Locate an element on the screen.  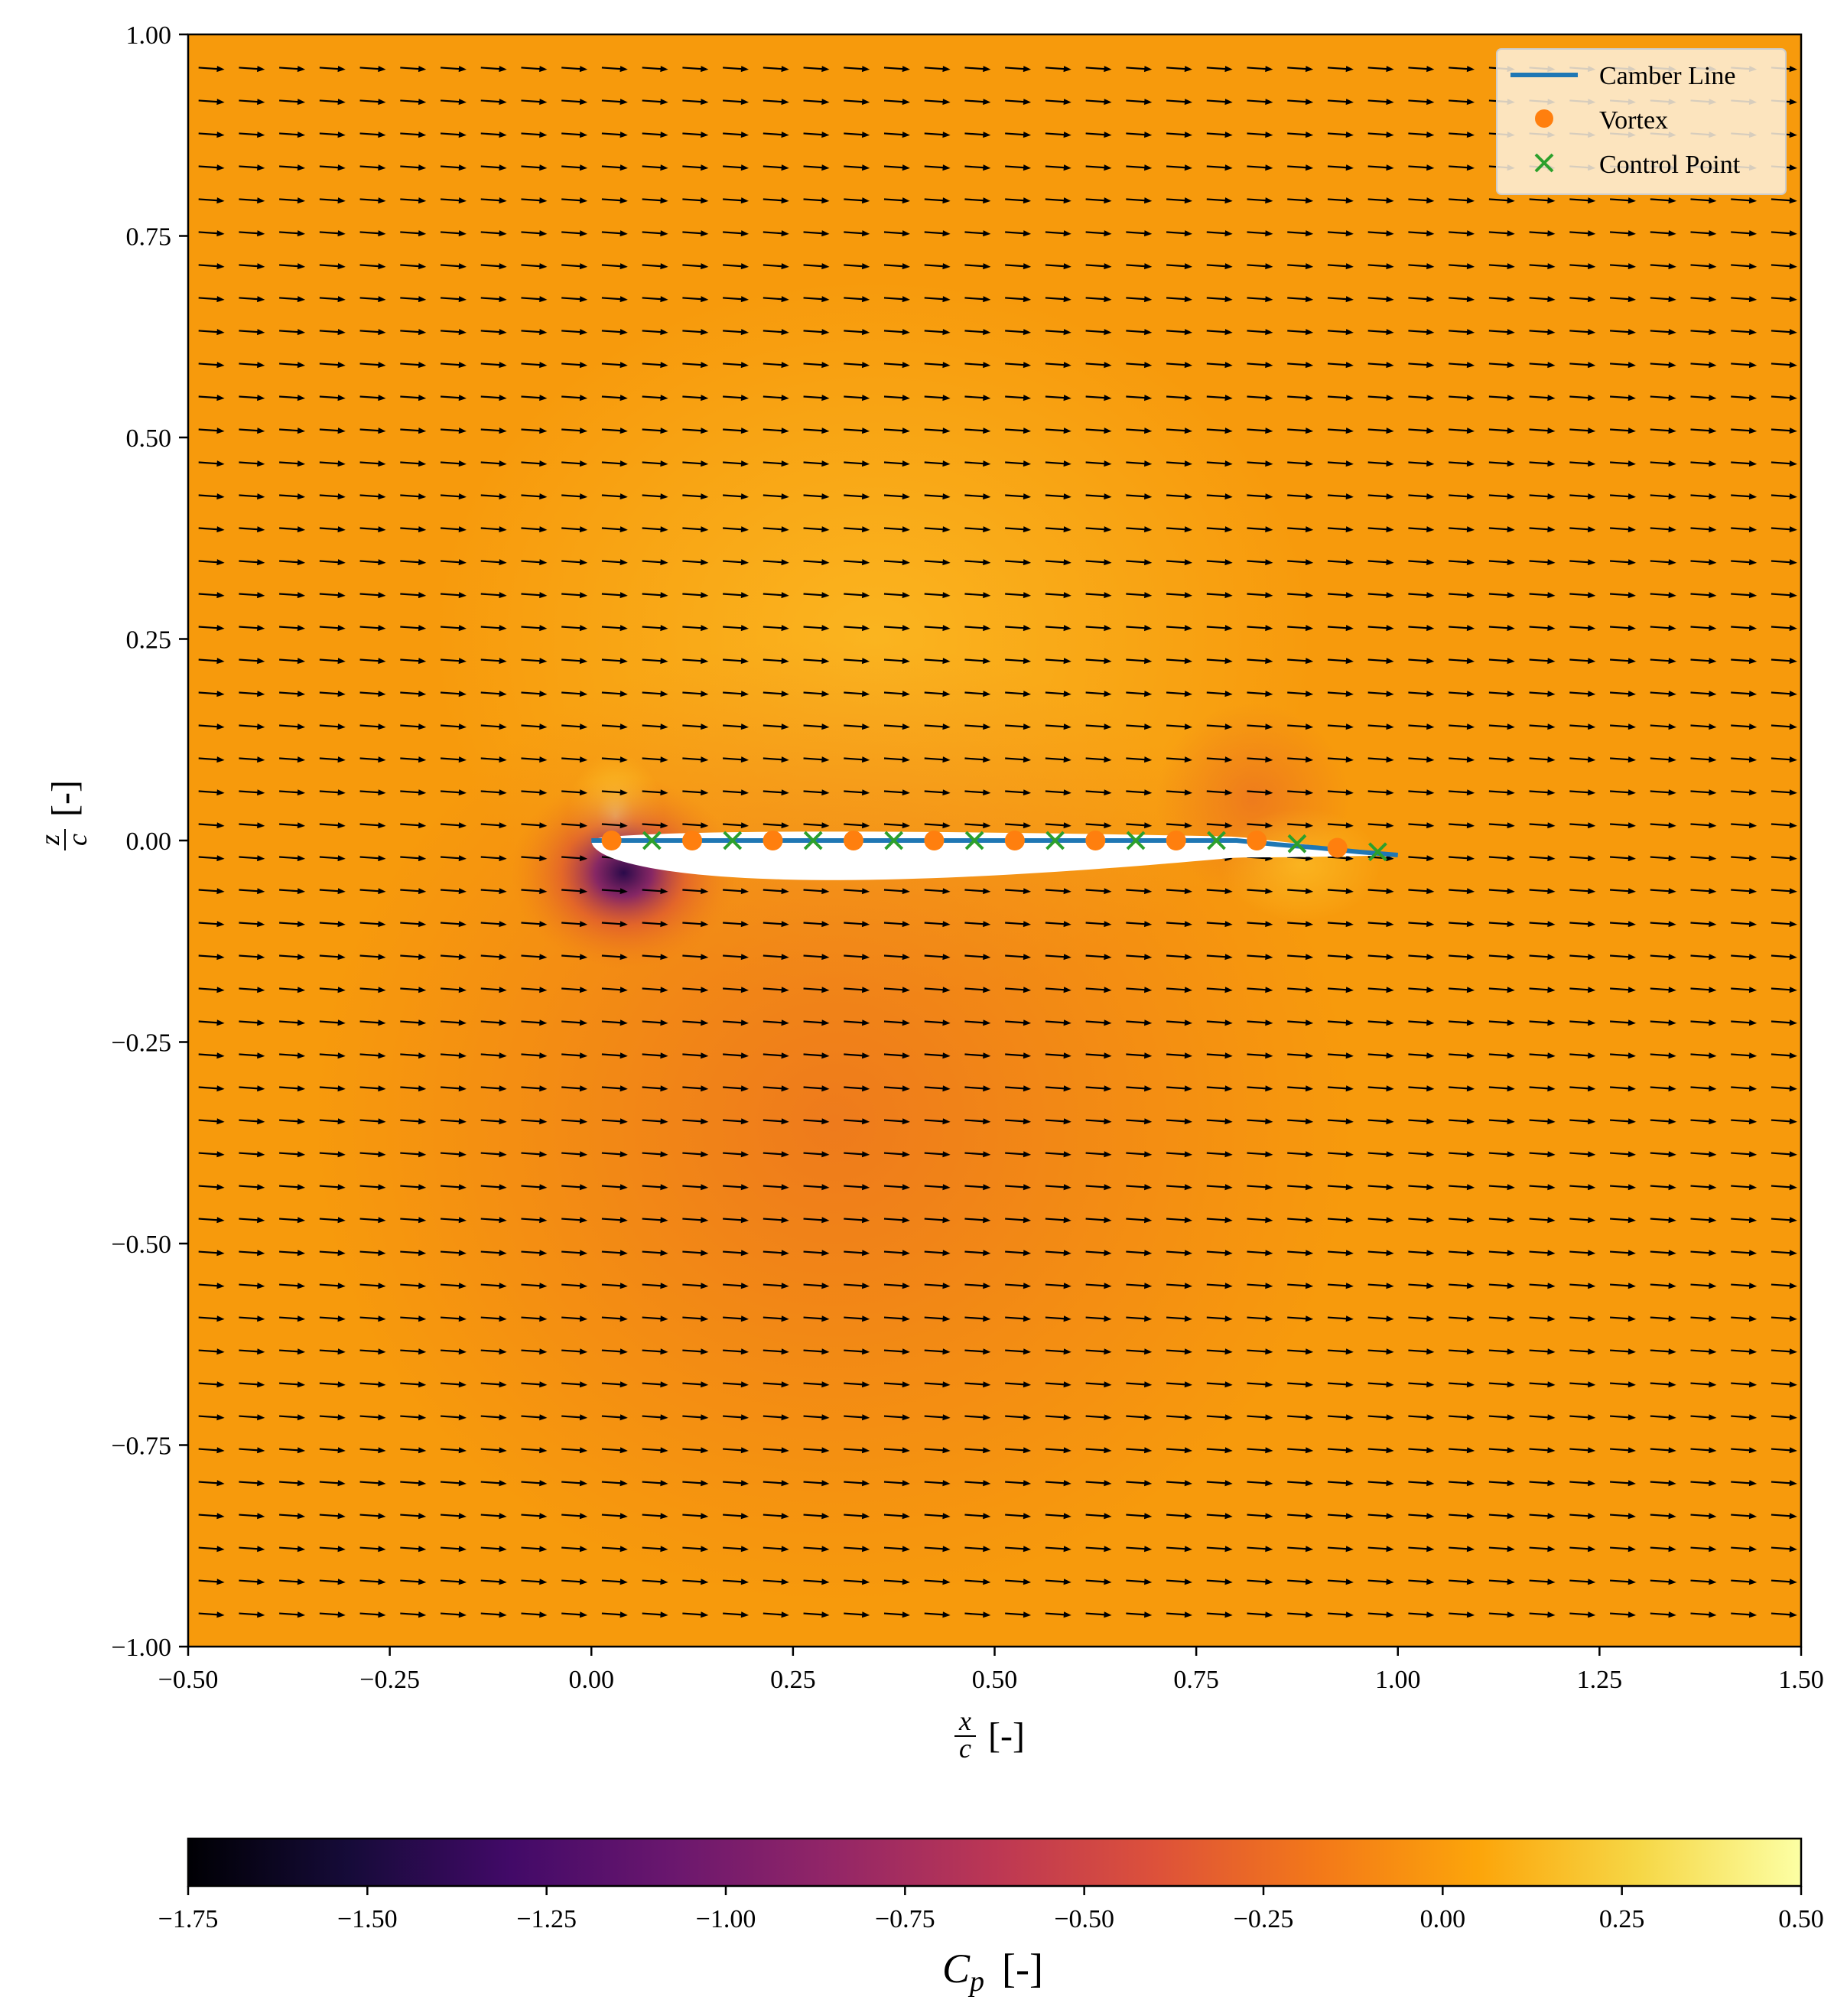
colorbar-tick-label: −0.25 is located at coordinates (1264, 1919).